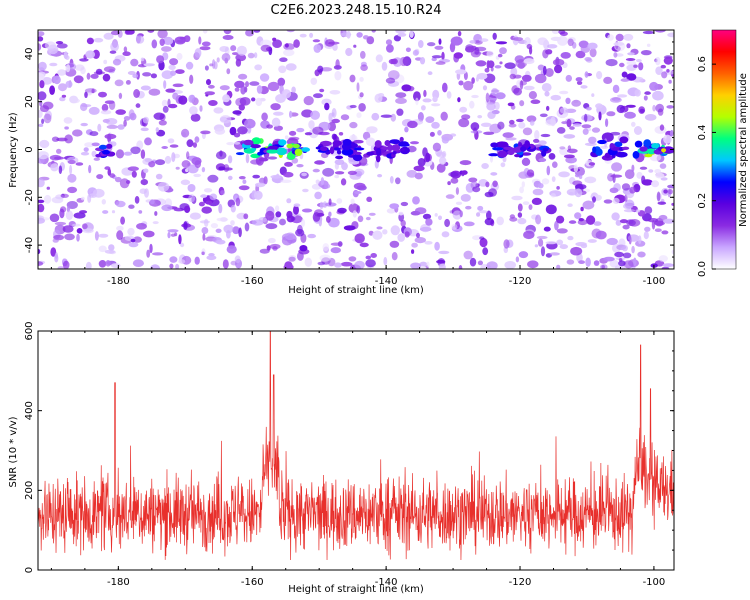 The image size is (750, 600). Describe the element at coordinates (724, 149) in the screenshot. I see `colorbar-gradient` at that location.